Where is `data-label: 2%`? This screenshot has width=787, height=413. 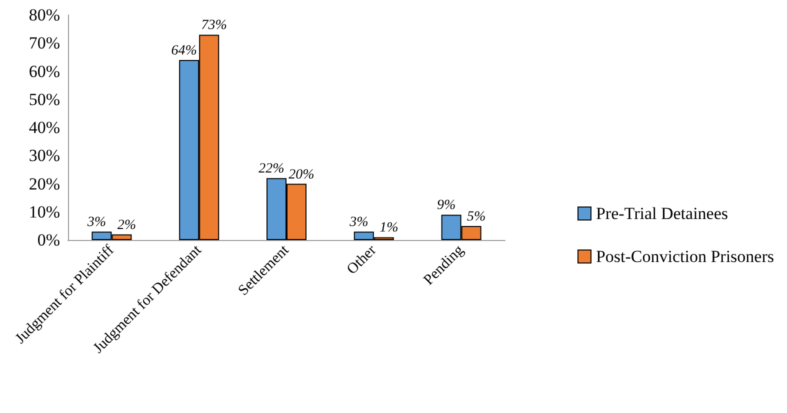 data-label: 2% is located at coordinates (126, 225).